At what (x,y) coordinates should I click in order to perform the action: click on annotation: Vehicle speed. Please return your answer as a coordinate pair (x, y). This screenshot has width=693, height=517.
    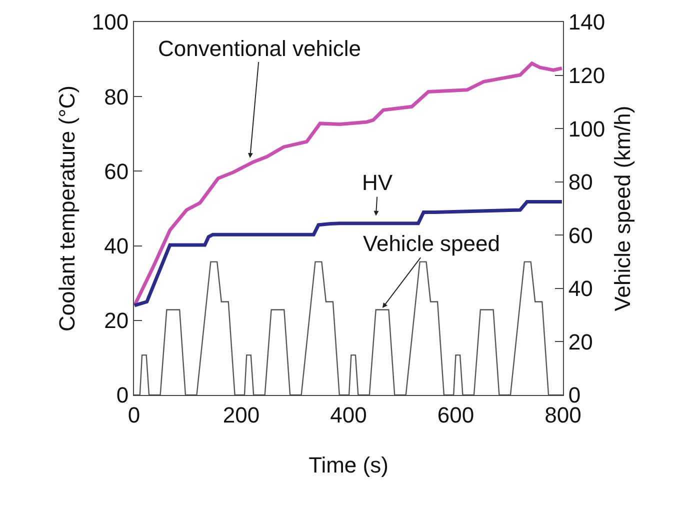
    Looking at the image, I should click on (431, 243).